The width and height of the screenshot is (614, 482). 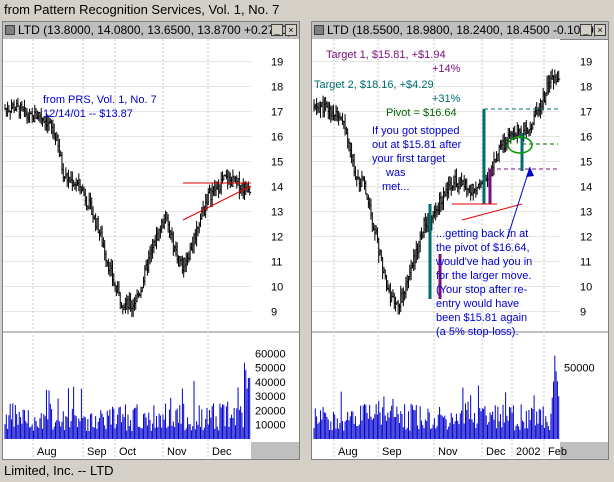 What do you see at coordinates (477, 332) in the screenshot?
I see `note2-line8: (a 5% stop-loss).` at bounding box center [477, 332].